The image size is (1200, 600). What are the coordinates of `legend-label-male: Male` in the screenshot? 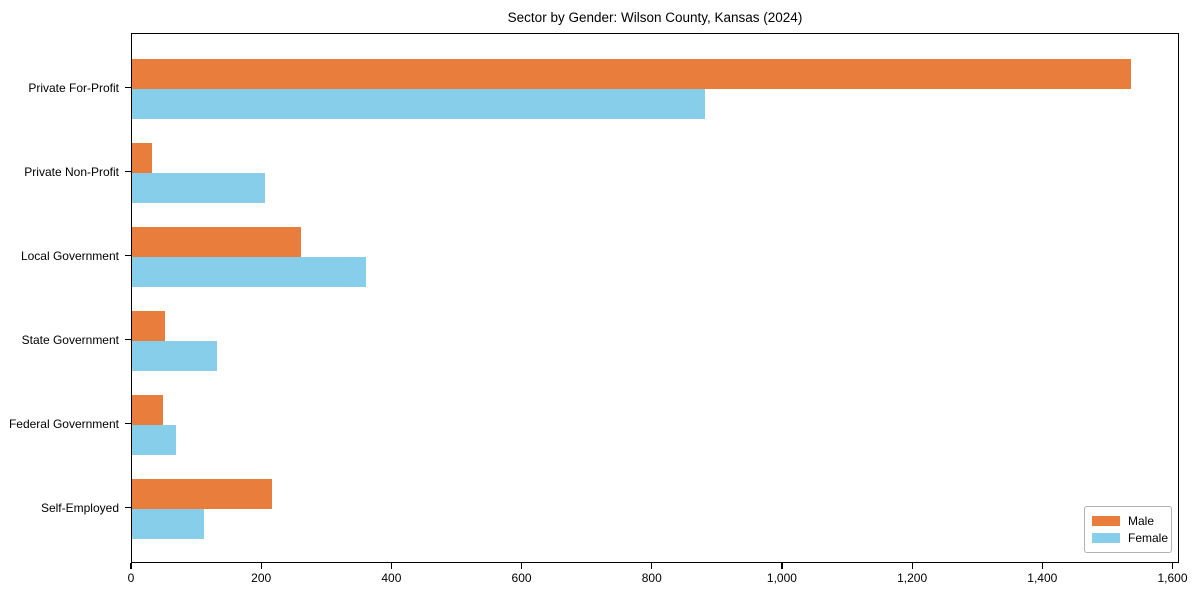 It's located at (1141, 520).